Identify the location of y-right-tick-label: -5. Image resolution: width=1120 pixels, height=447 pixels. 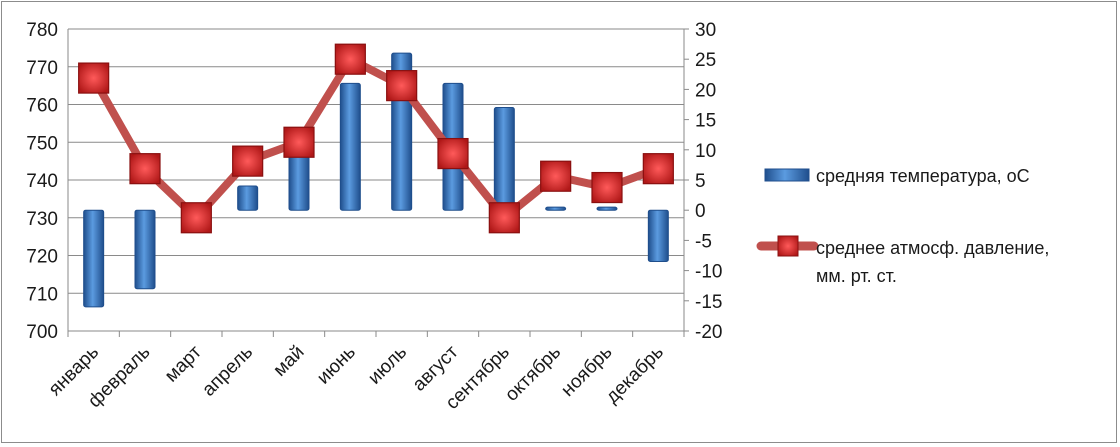
(703, 241).